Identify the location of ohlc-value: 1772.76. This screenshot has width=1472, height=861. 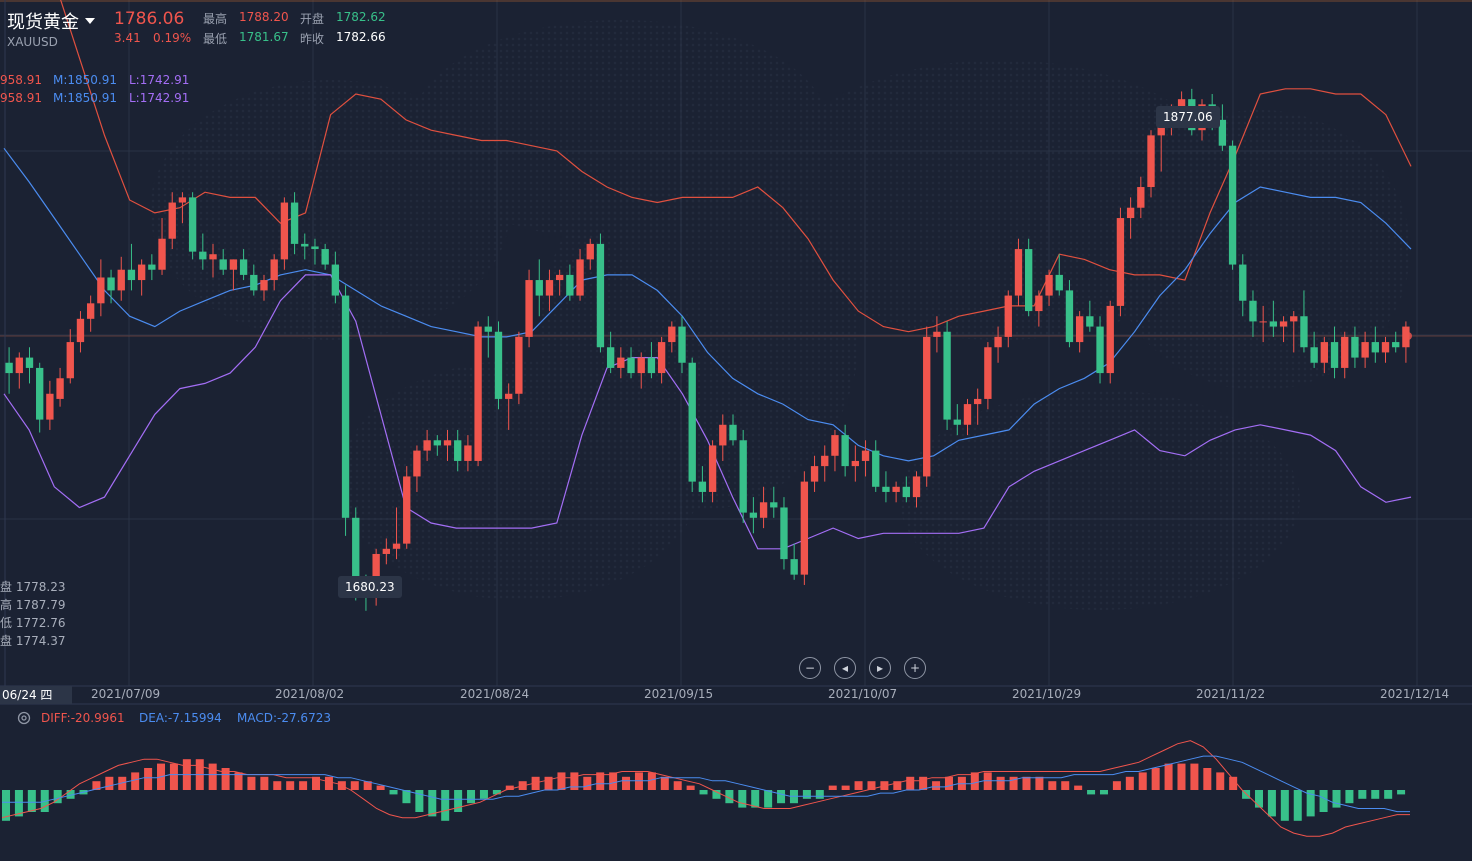
(40, 623).